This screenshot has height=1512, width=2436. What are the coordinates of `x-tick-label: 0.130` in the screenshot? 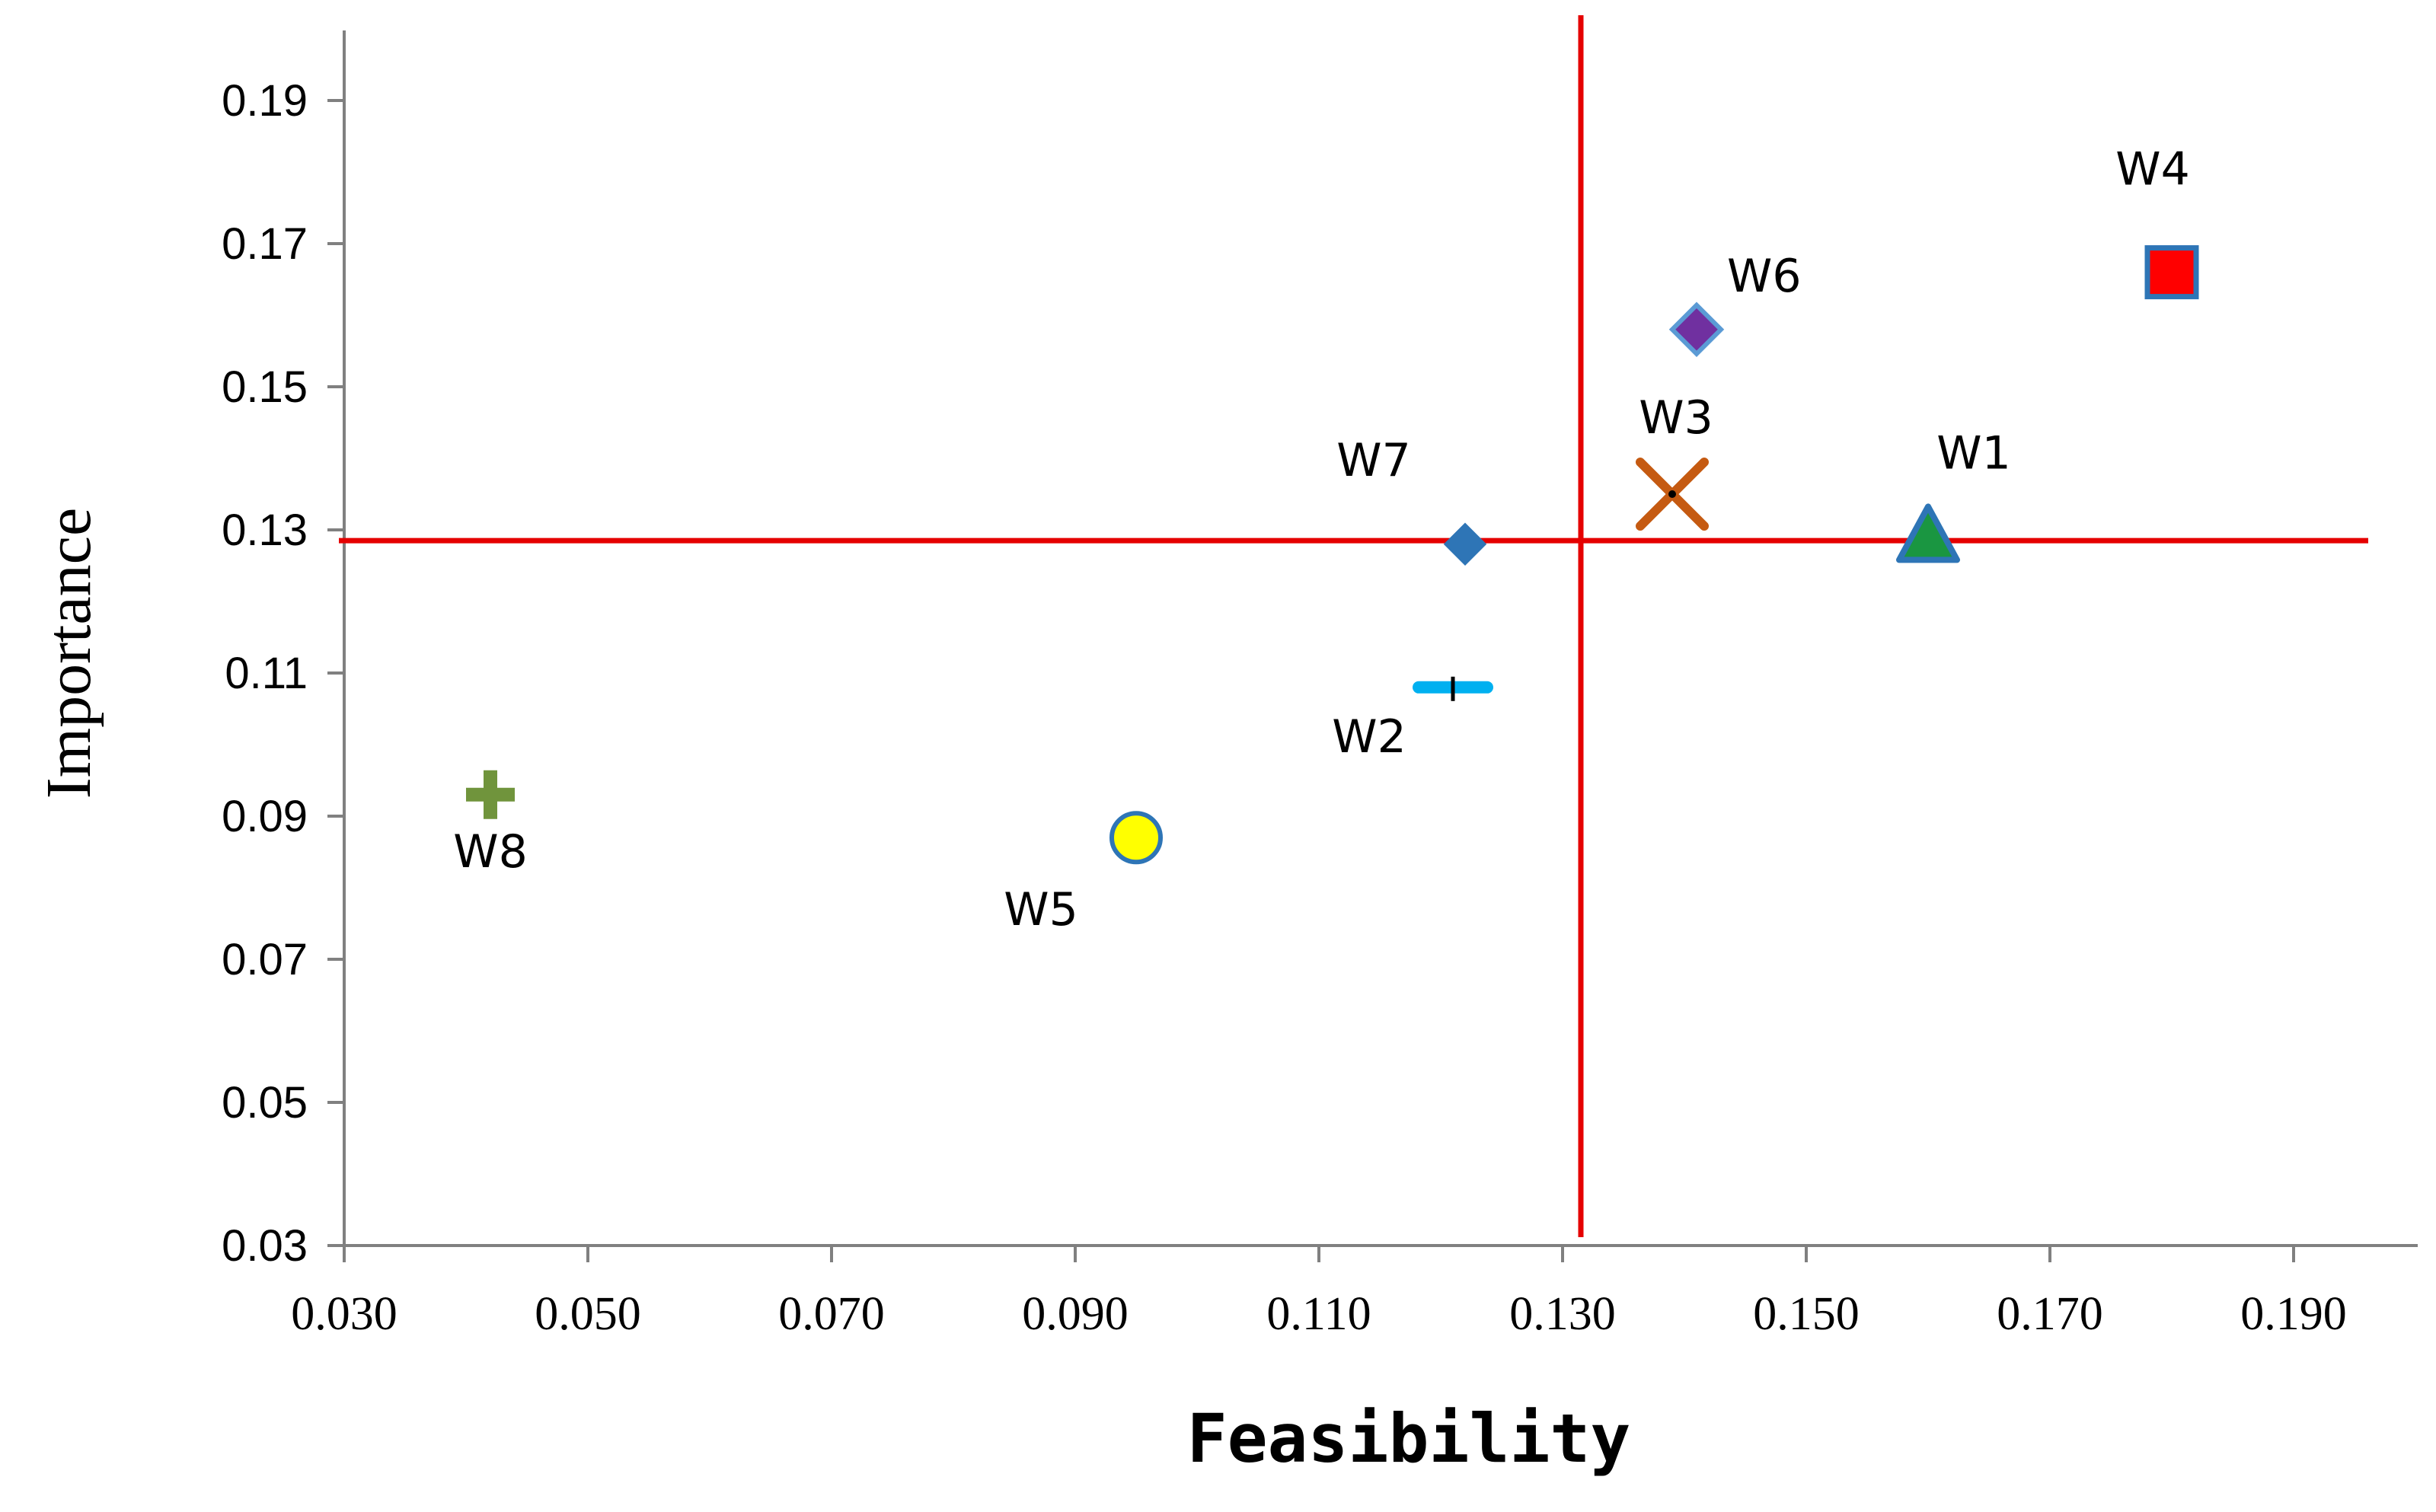 It's located at (1563, 1314).